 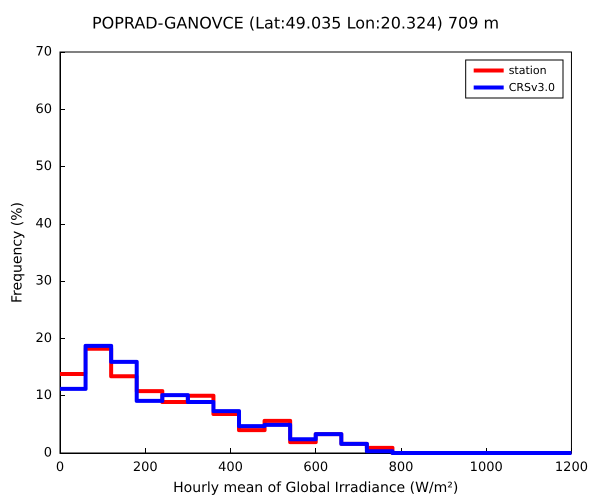 I want to click on legend-label: station, so click(x=527, y=70).